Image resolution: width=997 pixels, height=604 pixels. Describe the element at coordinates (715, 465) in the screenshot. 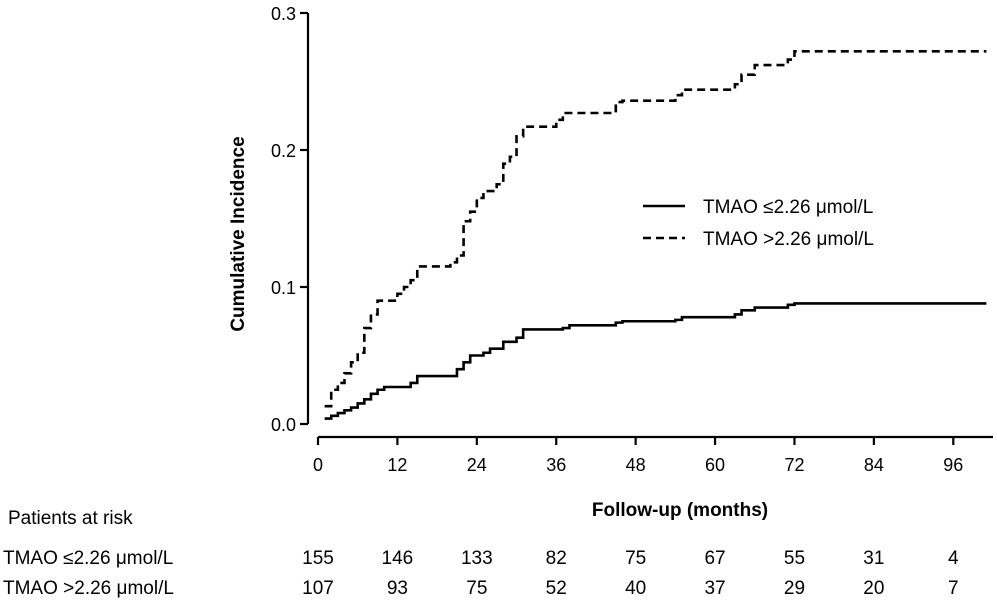

I see `x-tick-label: 60` at that location.